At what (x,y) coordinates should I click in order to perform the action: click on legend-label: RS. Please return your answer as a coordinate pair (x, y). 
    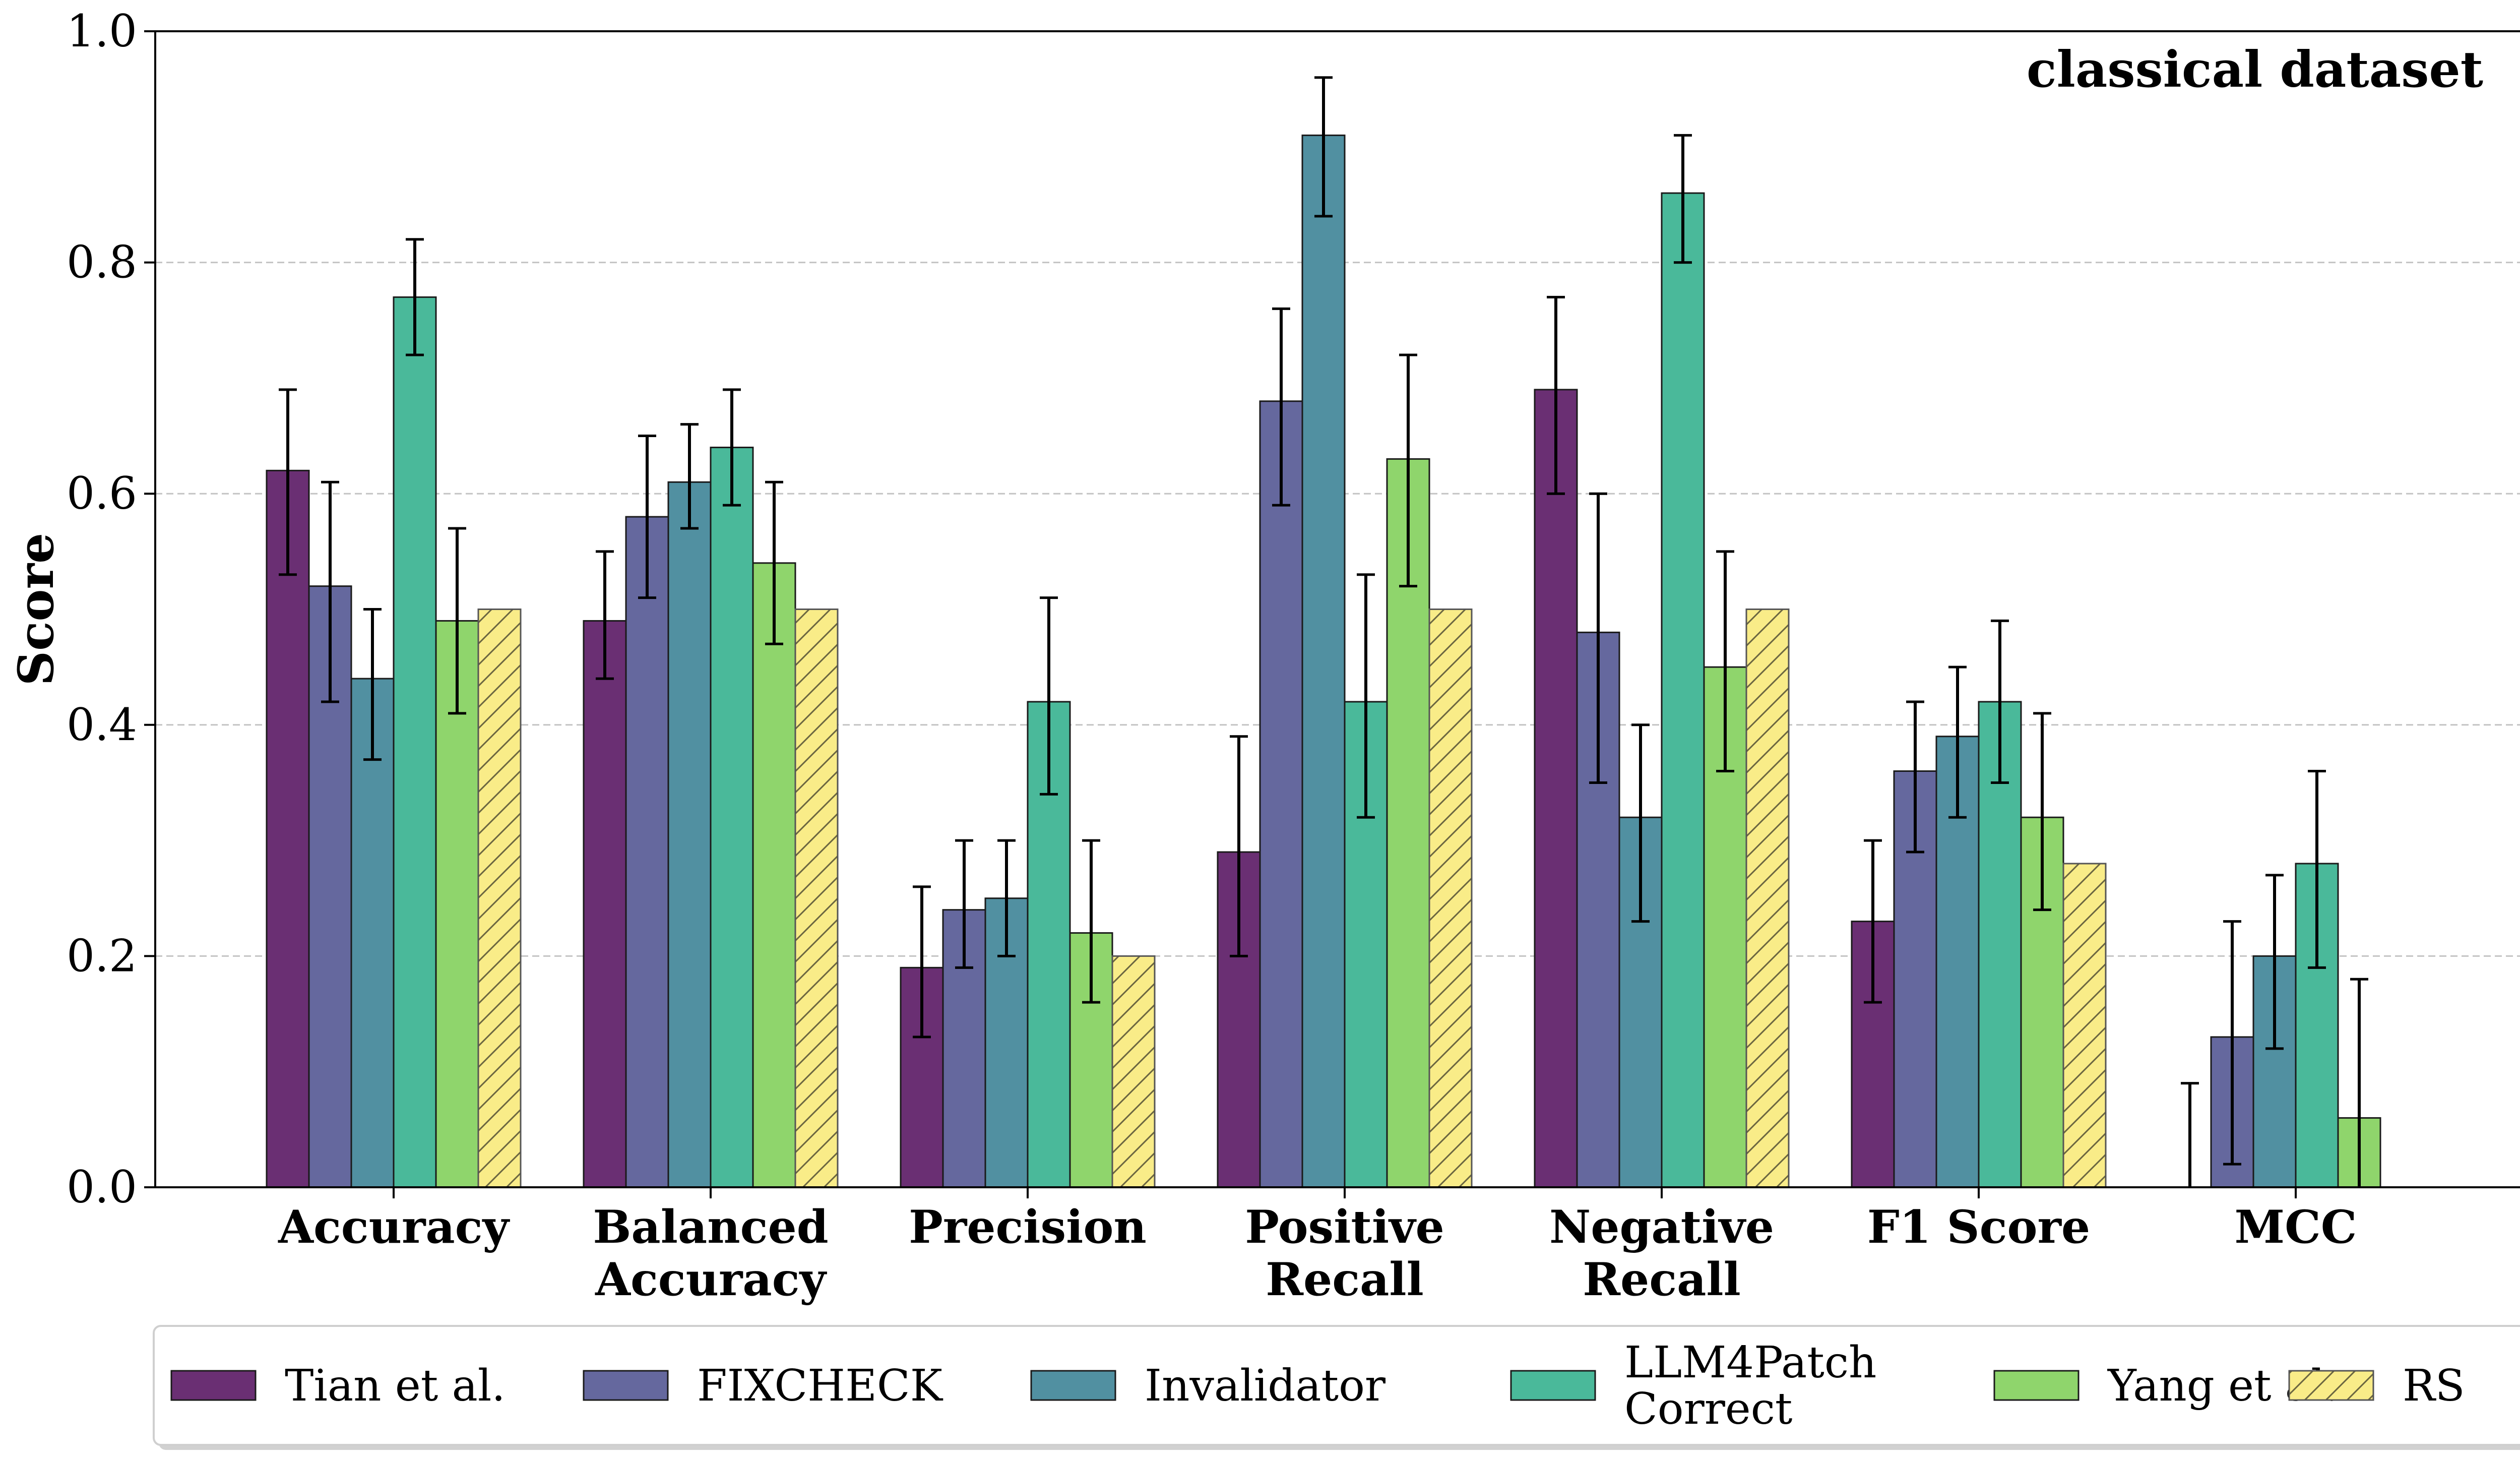
    Looking at the image, I should click on (2434, 1386).